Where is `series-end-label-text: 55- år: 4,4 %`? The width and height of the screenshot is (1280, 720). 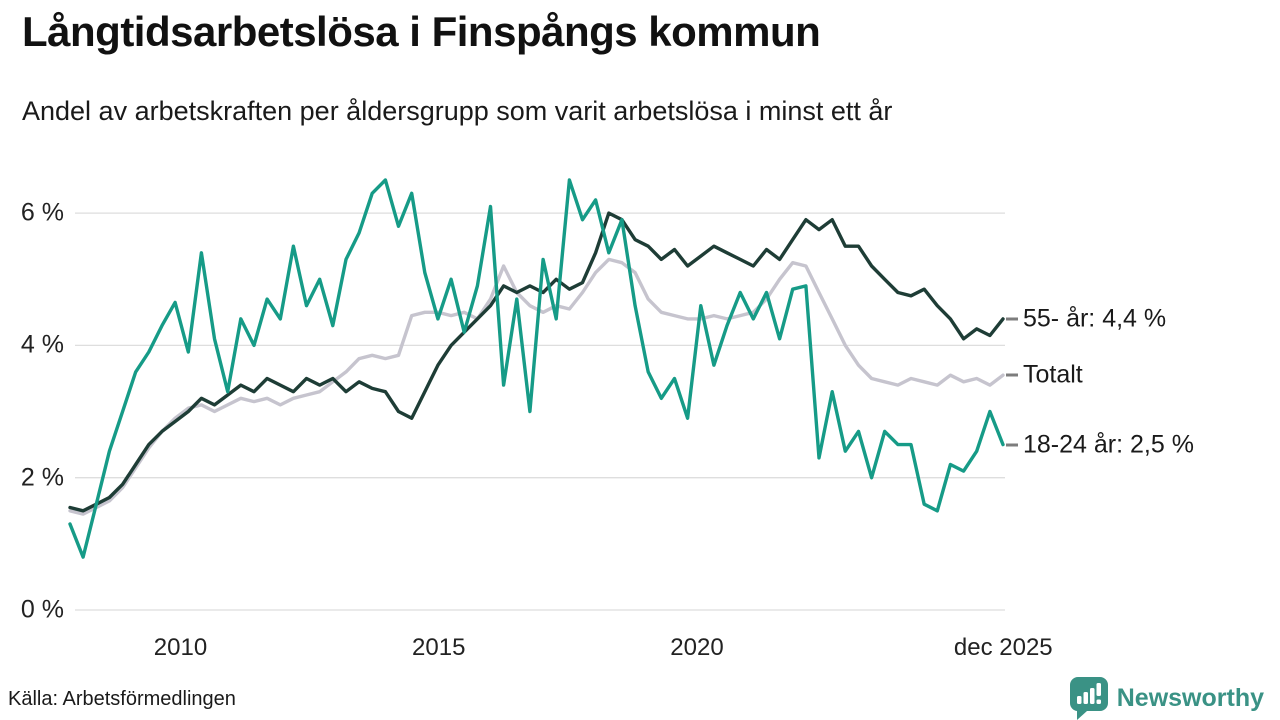 series-end-label-text: 55- år: 4,4 % is located at coordinates (1095, 318).